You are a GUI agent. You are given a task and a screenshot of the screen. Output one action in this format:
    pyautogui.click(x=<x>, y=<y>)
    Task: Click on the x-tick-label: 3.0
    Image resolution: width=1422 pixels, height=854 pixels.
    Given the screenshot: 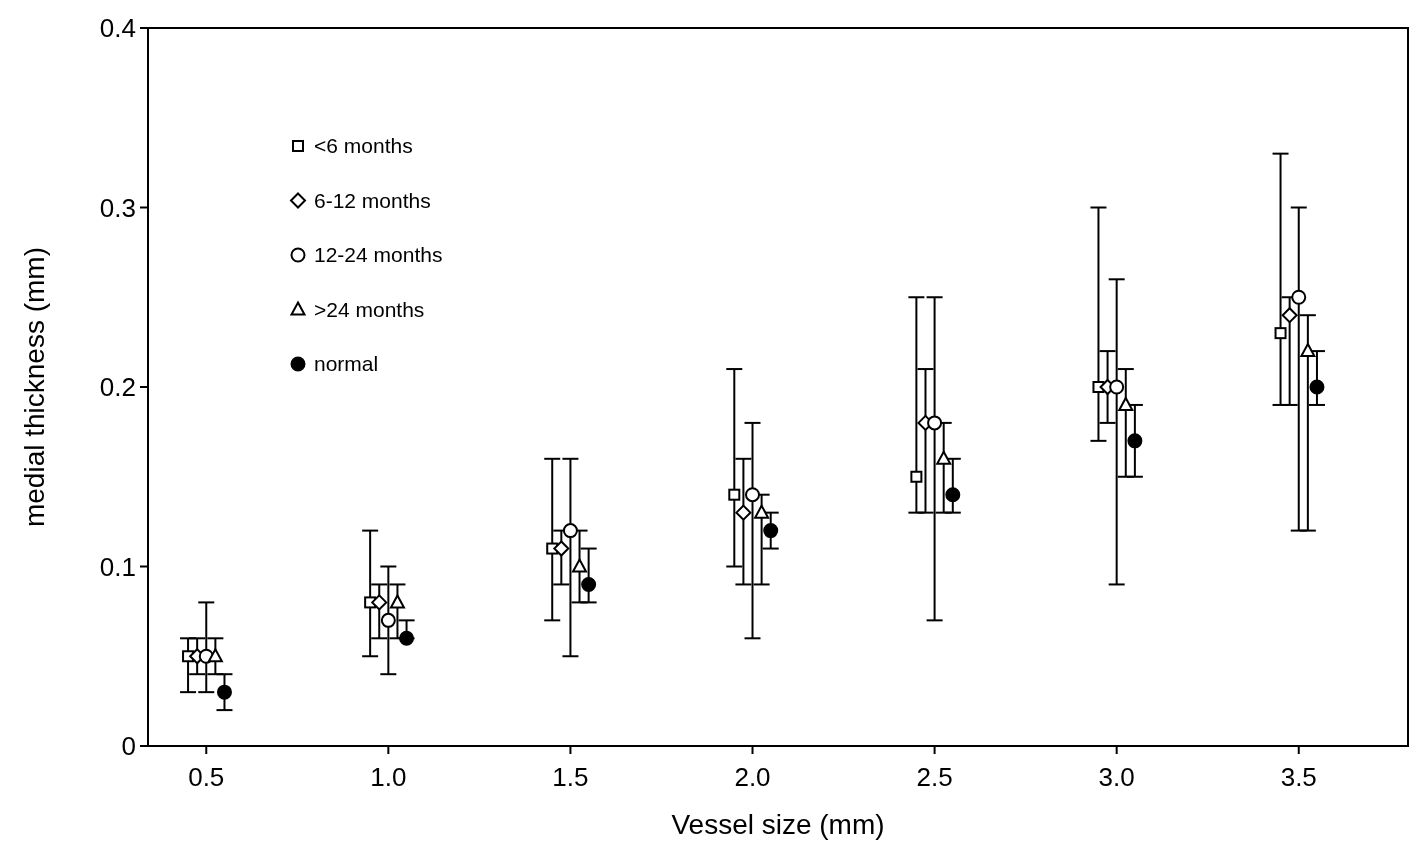 What is the action you would take?
    pyautogui.click(x=1116, y=777)
    